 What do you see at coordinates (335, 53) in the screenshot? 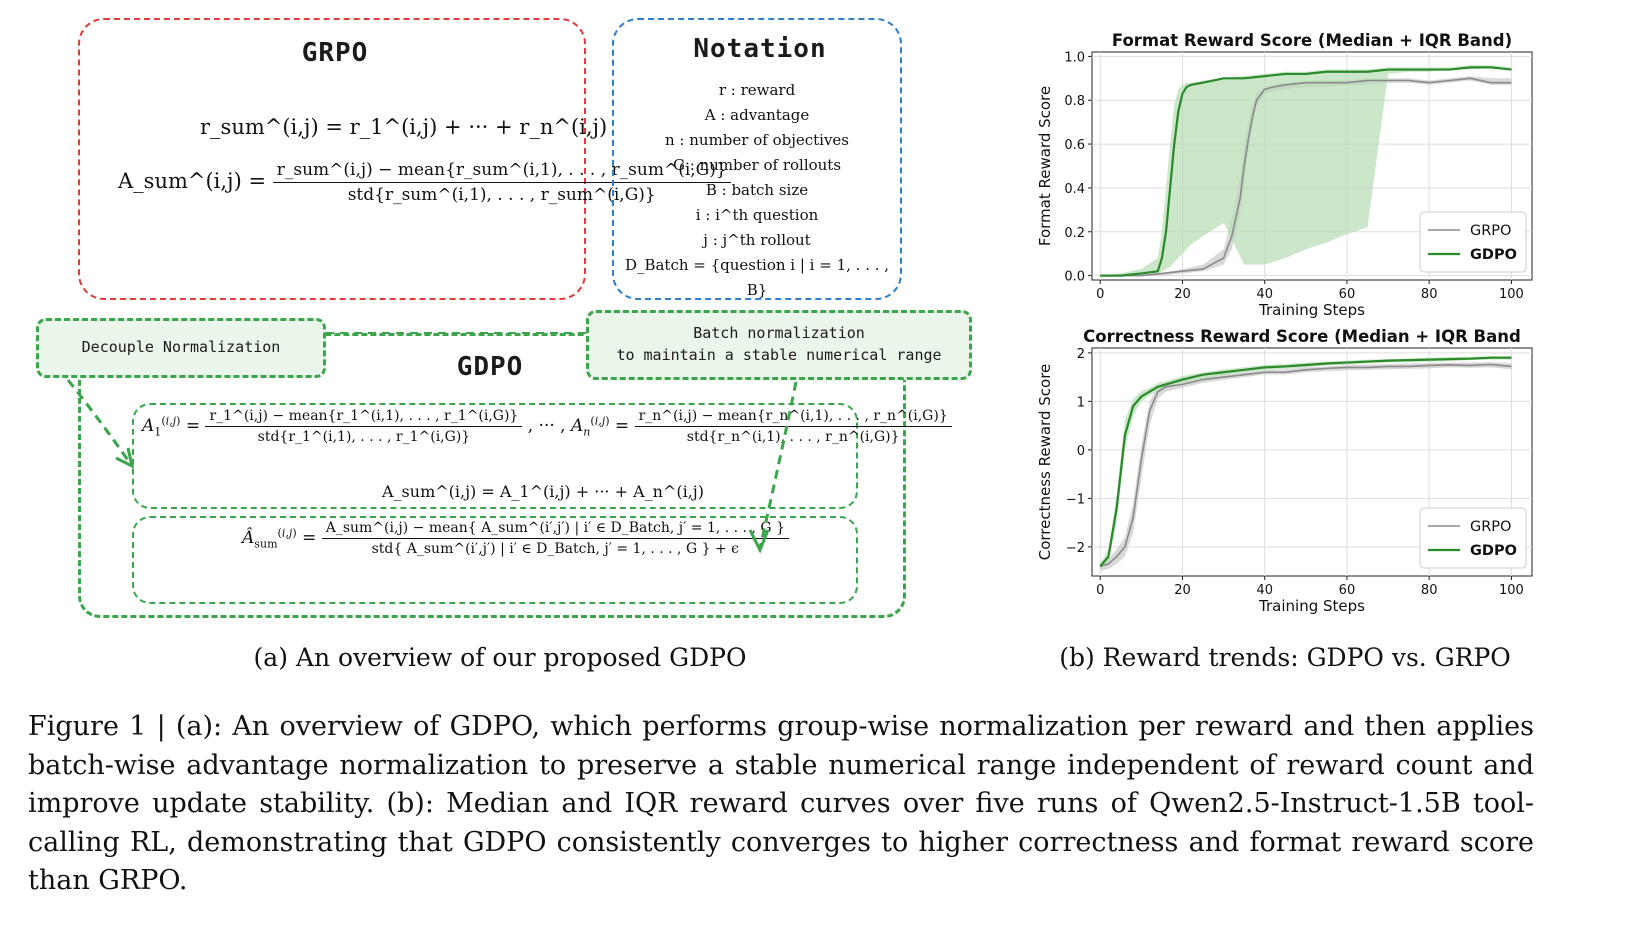
I see `grpo-title: GRPO` at bounding box center [335, 53].